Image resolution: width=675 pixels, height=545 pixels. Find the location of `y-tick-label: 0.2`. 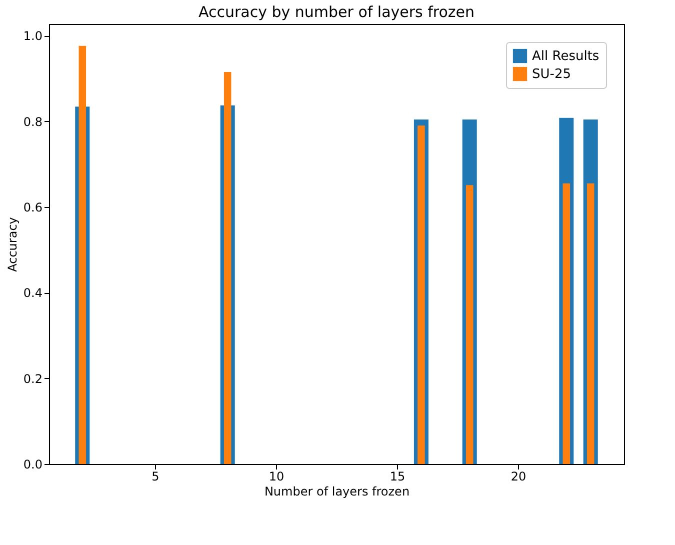

y-tick-label: 0.2 is located at coordinates (32, 379).